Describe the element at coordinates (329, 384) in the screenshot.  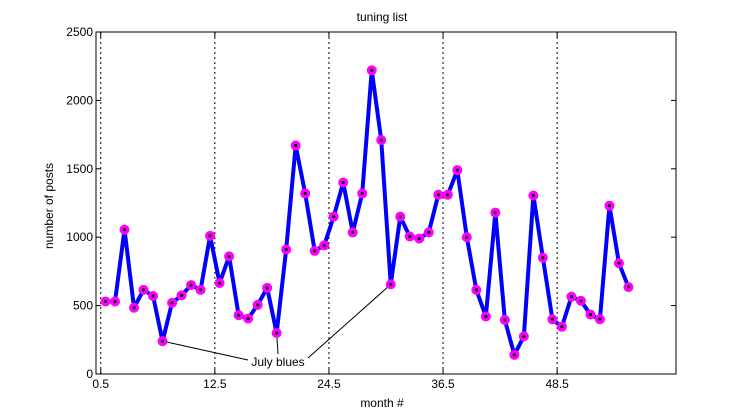
I see `x-tick-label: 24.5` at that location.